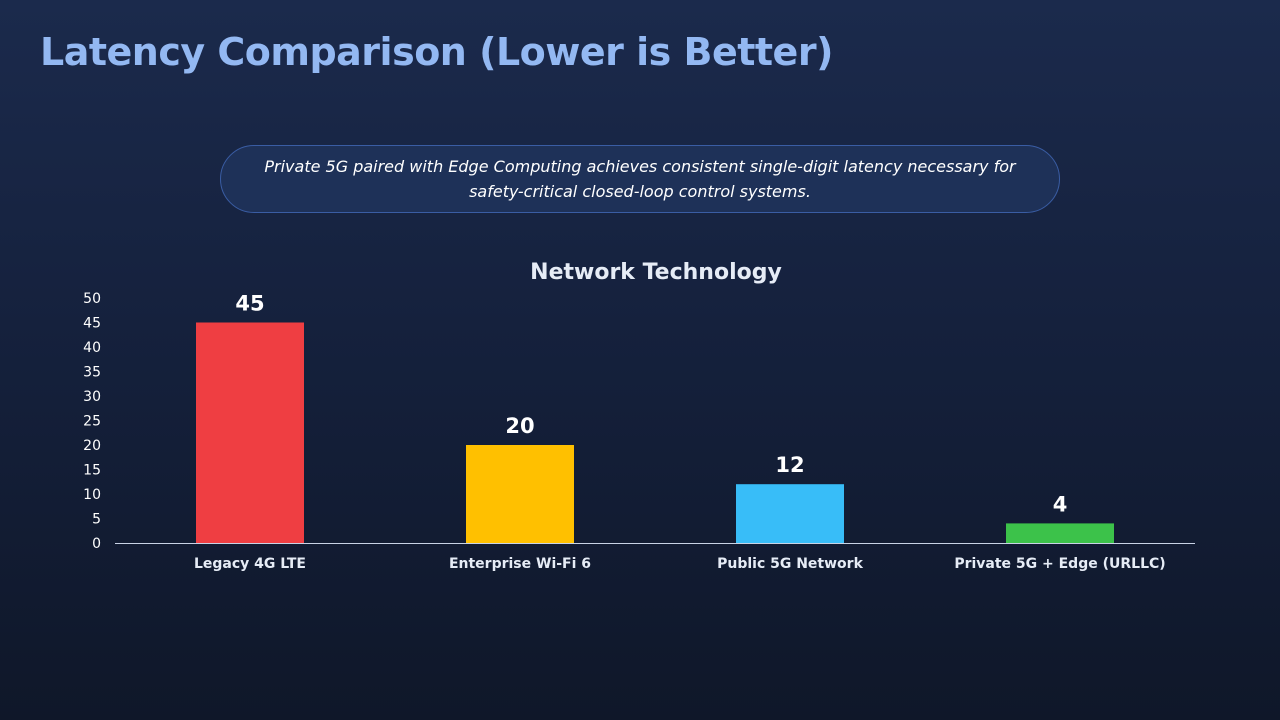 The height and width of the screenshot is (720, 1280). Describe the element at coordinates (92, 299) in the screenshot. I see `y-tick-label: 50` at that location.